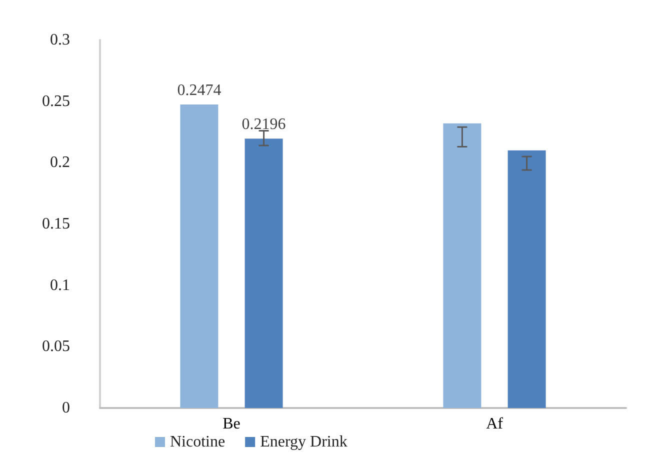 The image size is (656, 463). Describe the element at coordinates (56, 224) in the screenshot. I see `y-tick-label: 0.15` at that location.